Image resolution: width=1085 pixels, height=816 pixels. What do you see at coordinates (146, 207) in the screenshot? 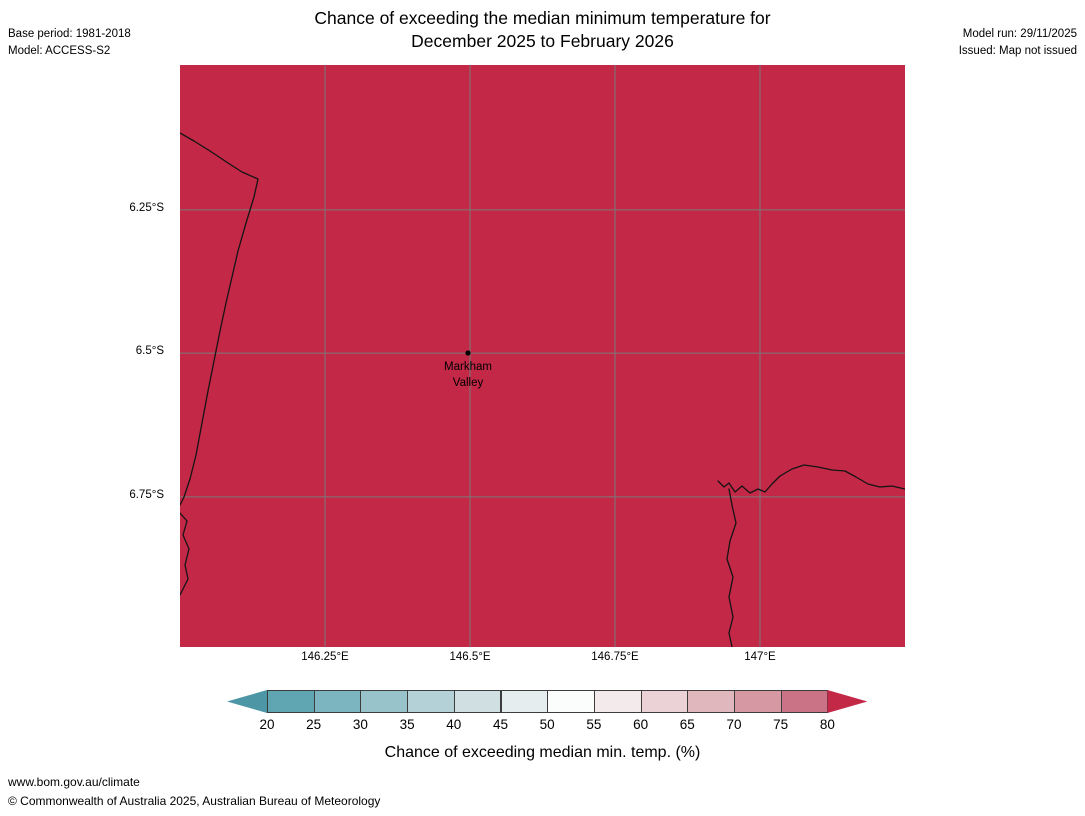
I see `lat-tick-label: 6.25°S` at bounding box center [146, 207].